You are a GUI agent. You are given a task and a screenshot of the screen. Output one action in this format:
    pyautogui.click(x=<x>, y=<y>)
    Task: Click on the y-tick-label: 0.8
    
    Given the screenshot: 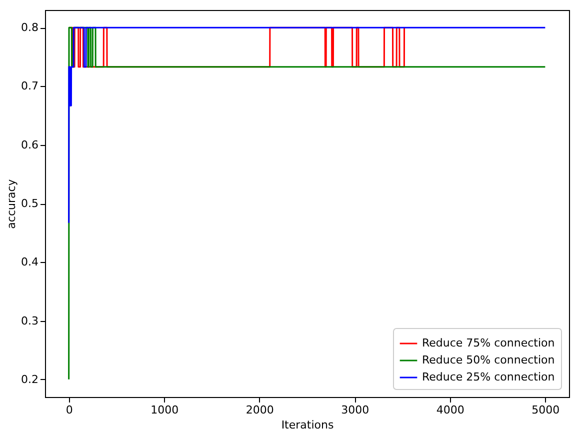 What is the action you would take?
    pyautogui.click(x=29, y=27)
    